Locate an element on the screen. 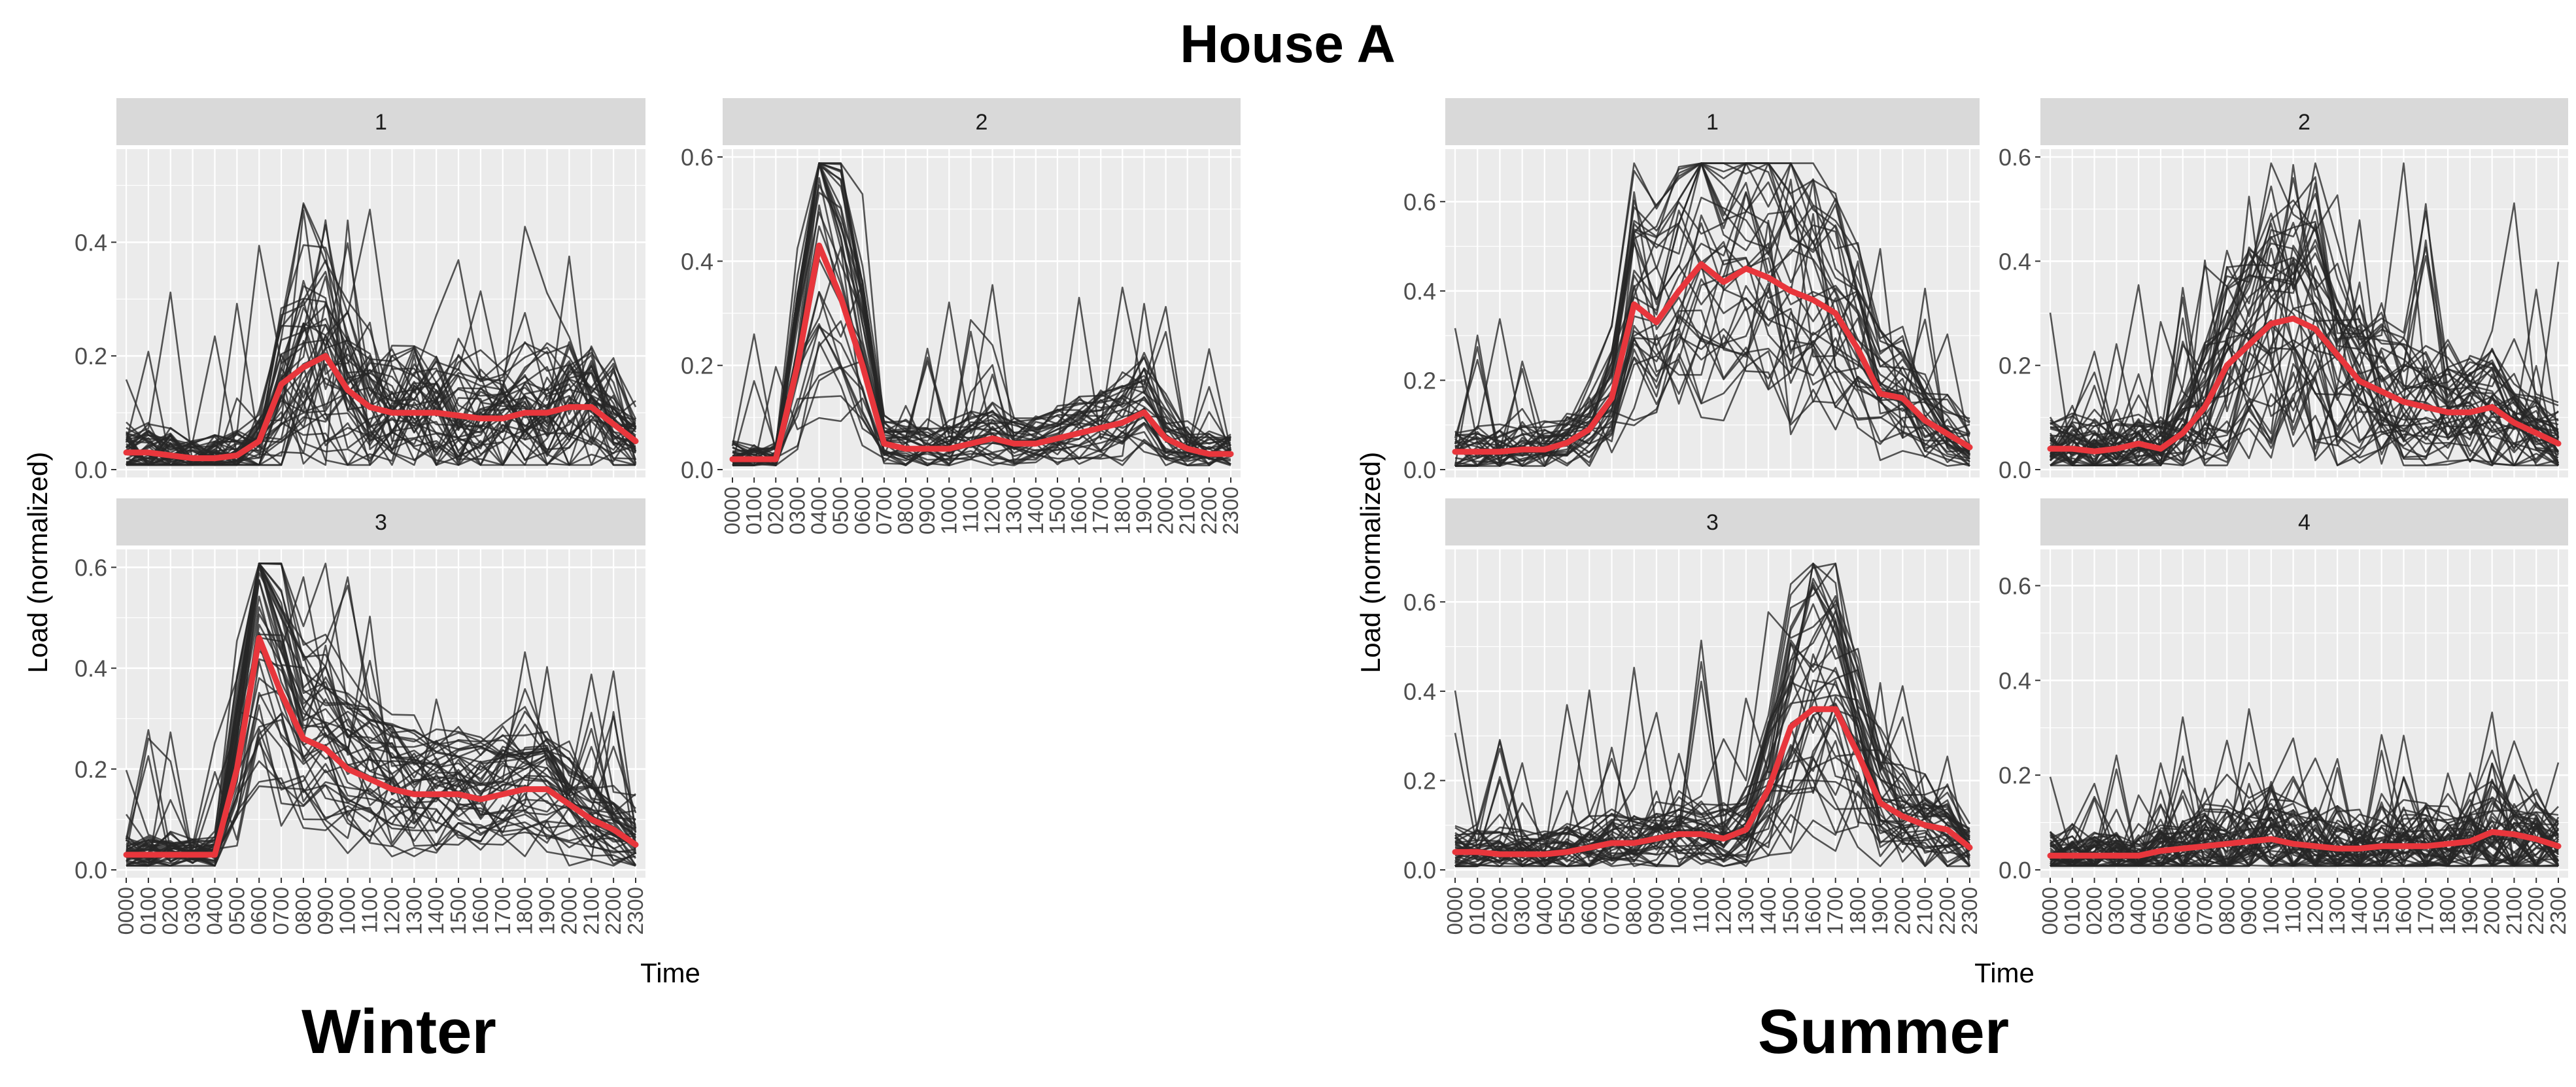 Image resolution: width=2576 pixels, height=1087 pixels. x-tick-label: 1600 is located at coordinates (480, 911).